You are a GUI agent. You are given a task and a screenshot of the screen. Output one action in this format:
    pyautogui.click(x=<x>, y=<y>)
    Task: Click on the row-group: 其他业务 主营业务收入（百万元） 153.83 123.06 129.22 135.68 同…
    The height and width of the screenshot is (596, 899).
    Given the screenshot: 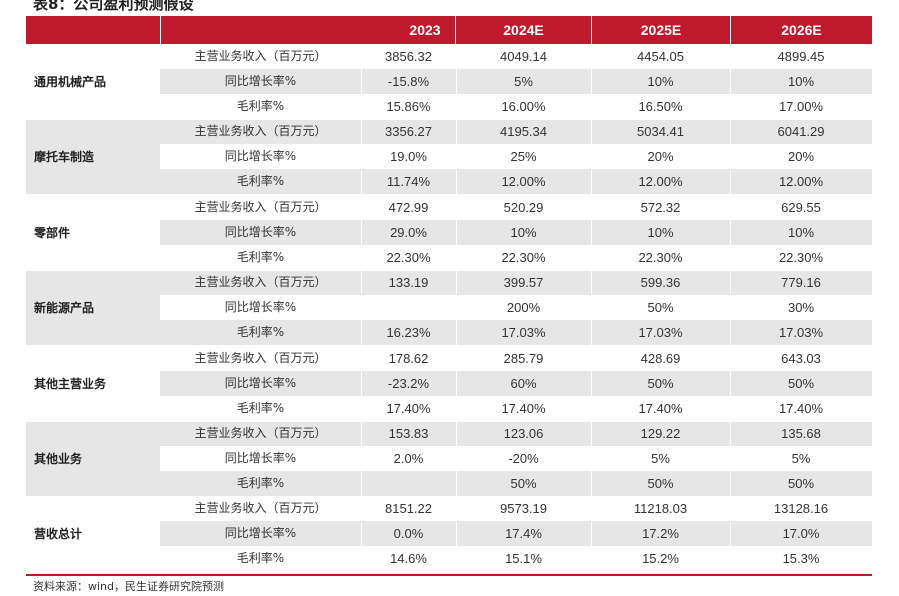 What is the action you would take?
    pyautogui.click(x=449, y=458)
    